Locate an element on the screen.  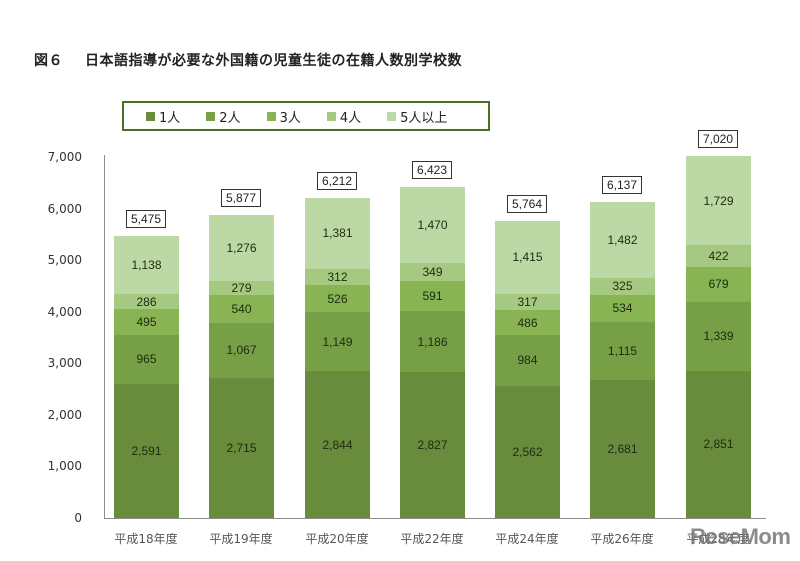
bar-segment: 1,276 is located at coordinates (241, 247).